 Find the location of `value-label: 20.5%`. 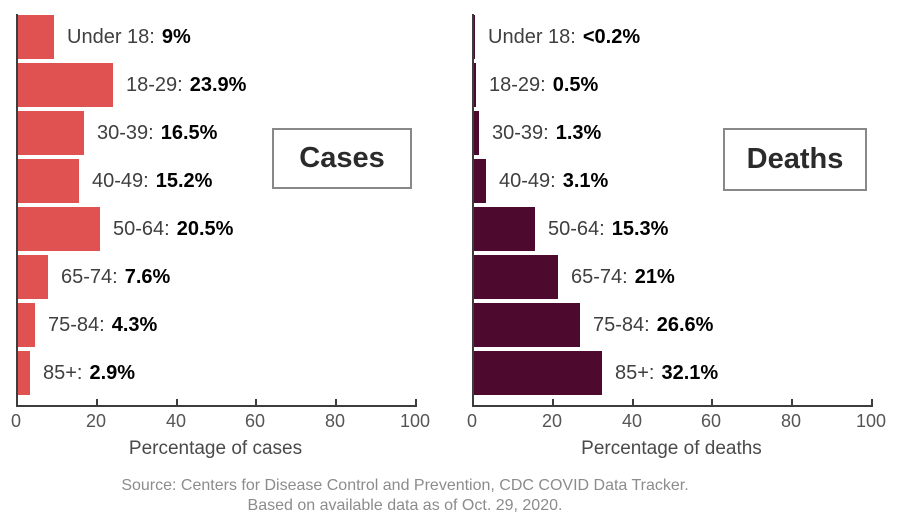

value-label: 20.5% is located at coordinates (205, 229).